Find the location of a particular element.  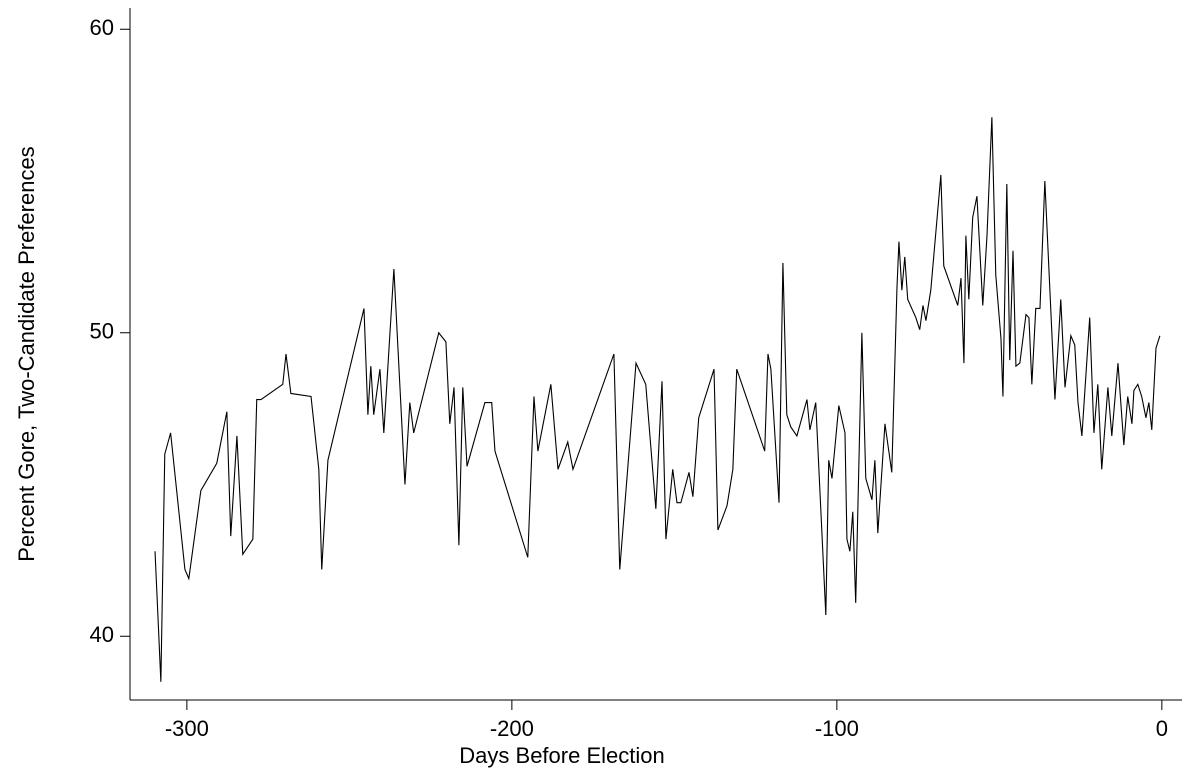

x-tick-label: -200 is located at coordinates (512, 728).